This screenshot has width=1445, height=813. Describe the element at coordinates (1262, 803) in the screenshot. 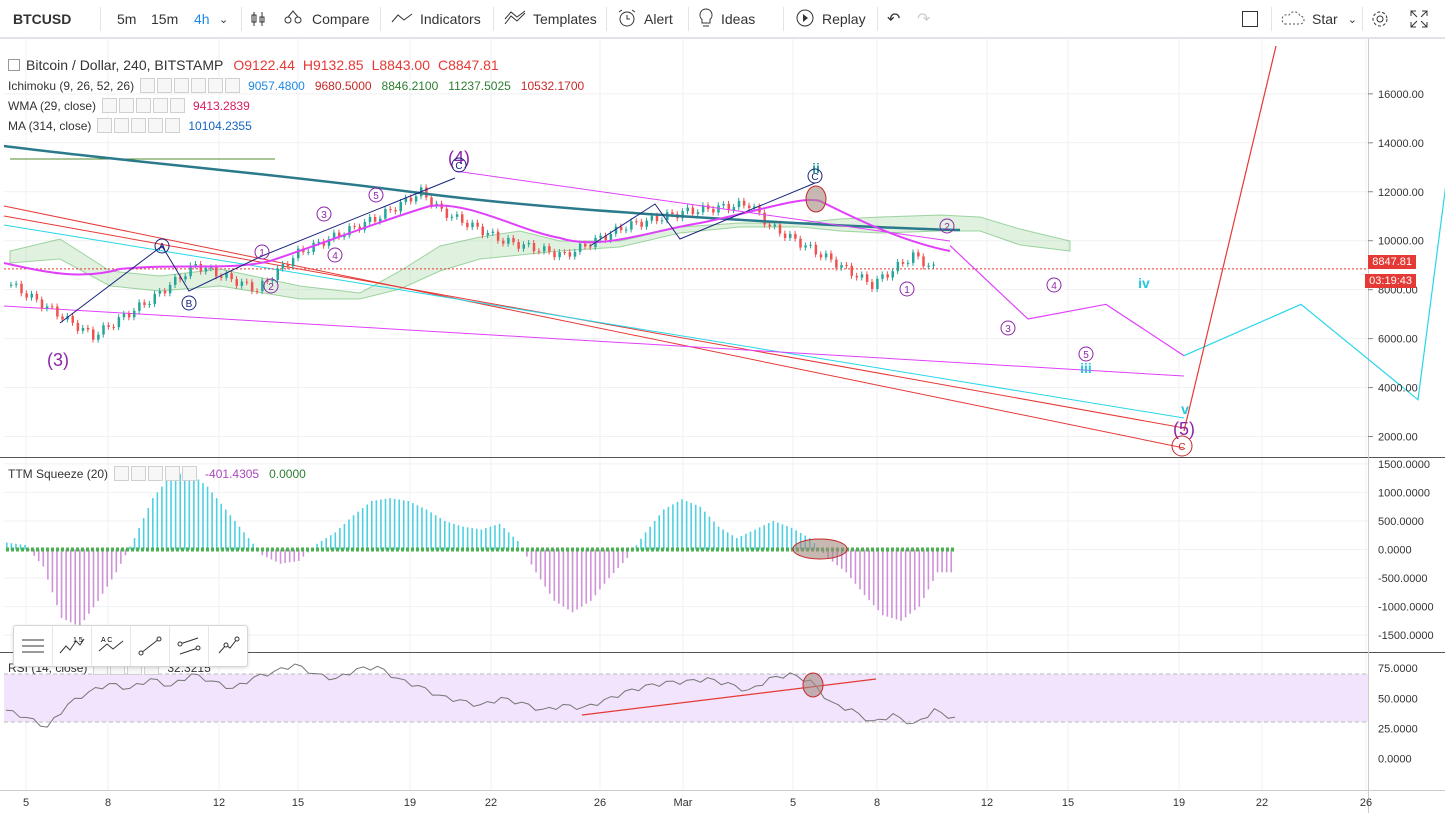

I see `time-axis-tick: 22` at that location.